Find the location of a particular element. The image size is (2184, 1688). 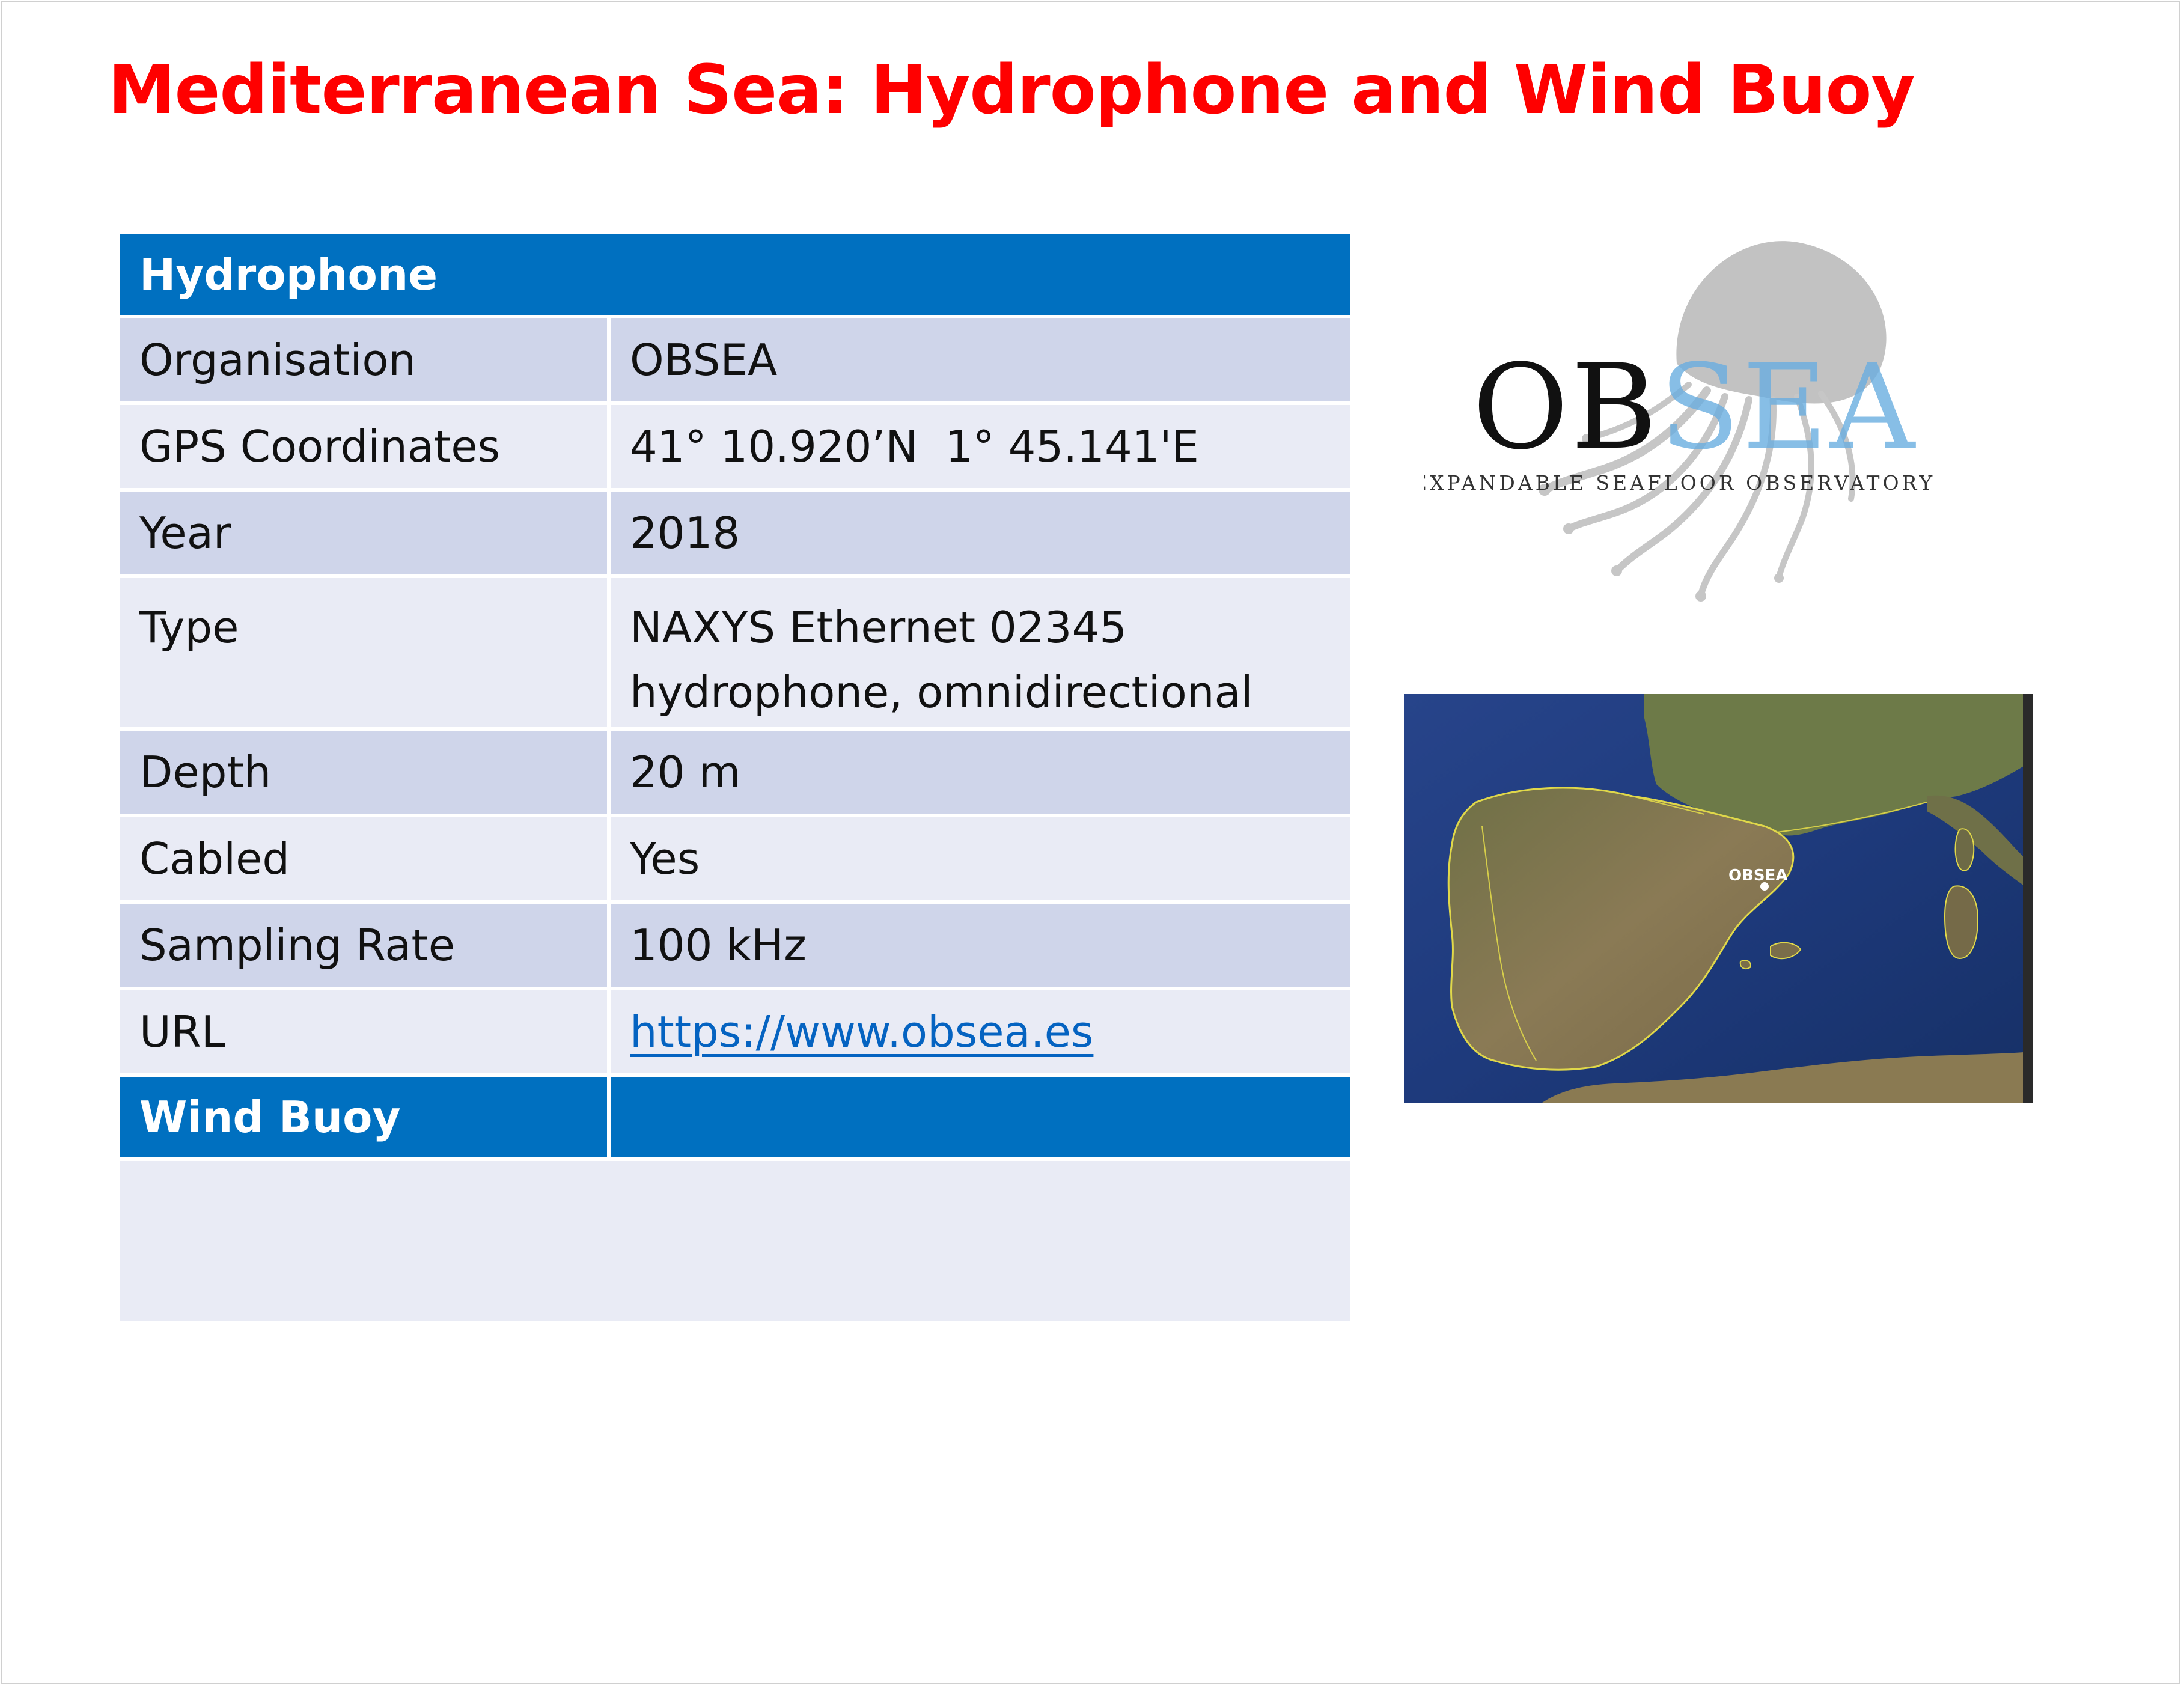

sampling-rate-label: Sampling Rate is located at coordinates (365, 947).